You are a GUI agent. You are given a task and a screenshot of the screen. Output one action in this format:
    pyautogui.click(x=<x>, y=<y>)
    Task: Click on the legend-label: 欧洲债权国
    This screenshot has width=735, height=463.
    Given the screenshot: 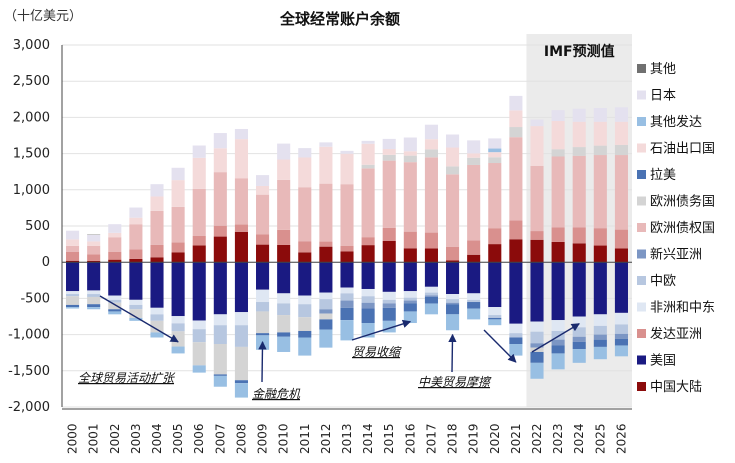 What is the action you would take?
    pyautogui.click(x=682, y=228)
    